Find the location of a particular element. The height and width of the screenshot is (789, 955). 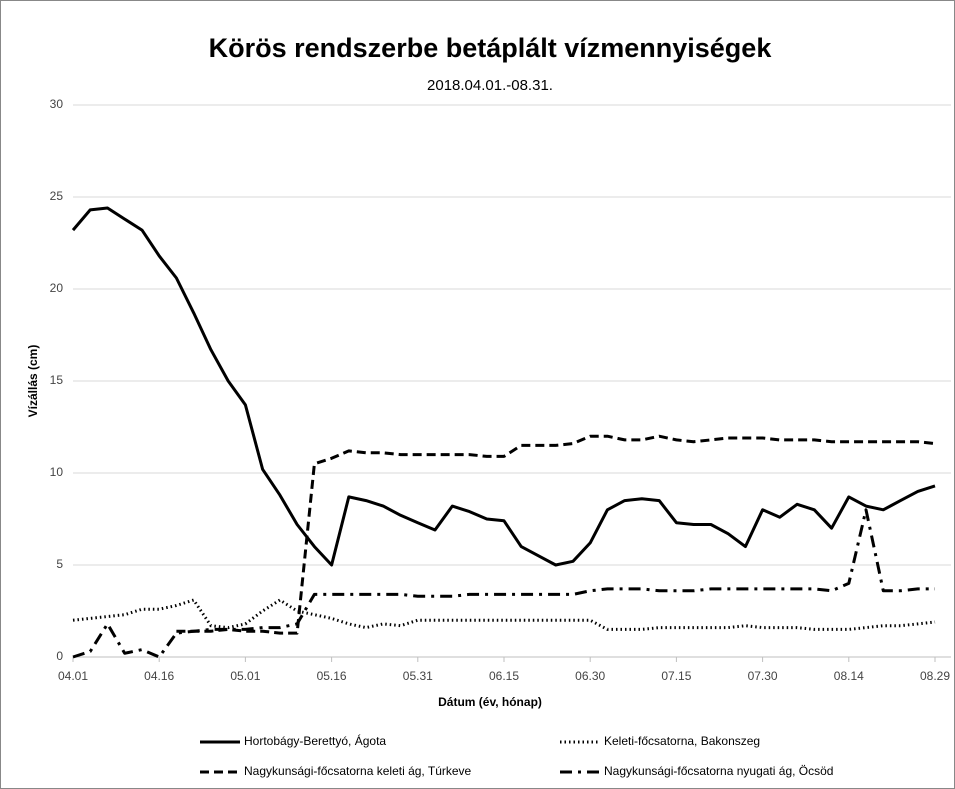

legend-label: Keleti-főcsatorna, Bakonszeg is located at coordinates (682, 741).